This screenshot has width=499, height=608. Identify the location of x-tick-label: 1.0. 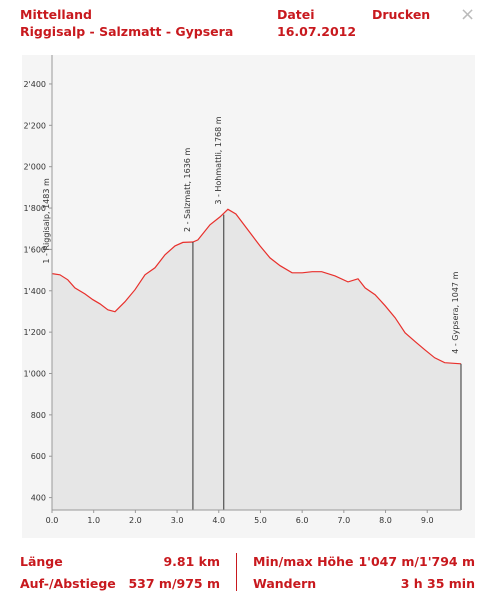
(93, 520).